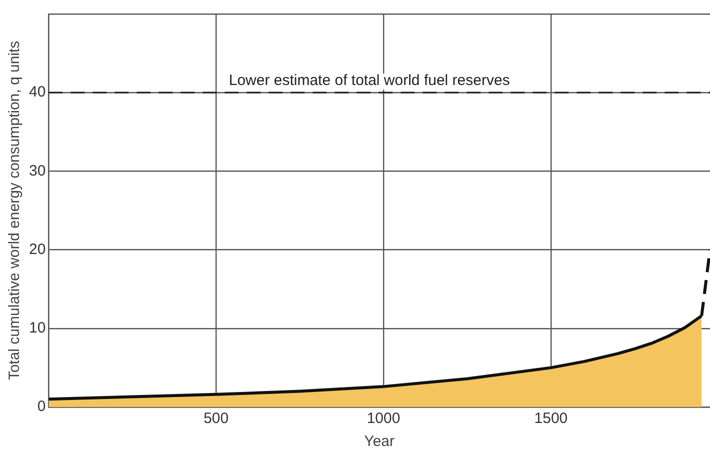 The height and width of the screenshot is (453, 710). Describe the element at coordinates (37, 171) in the screenshot. I see `y-tick-label: 30` at that location.